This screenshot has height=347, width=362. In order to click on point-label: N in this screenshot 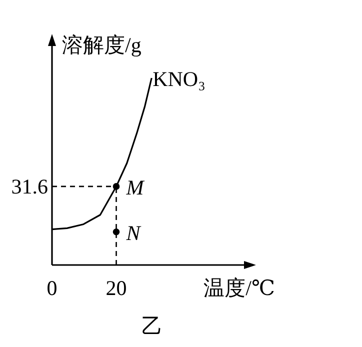, I will do `click(133, 232)`.